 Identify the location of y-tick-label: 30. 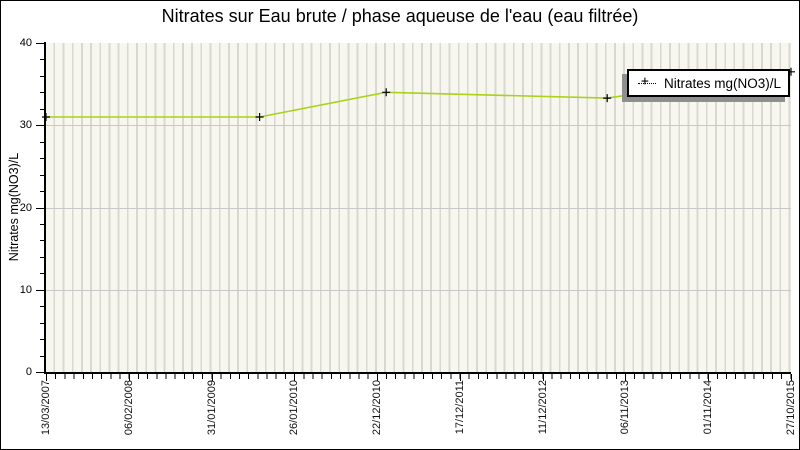
(25, 125).